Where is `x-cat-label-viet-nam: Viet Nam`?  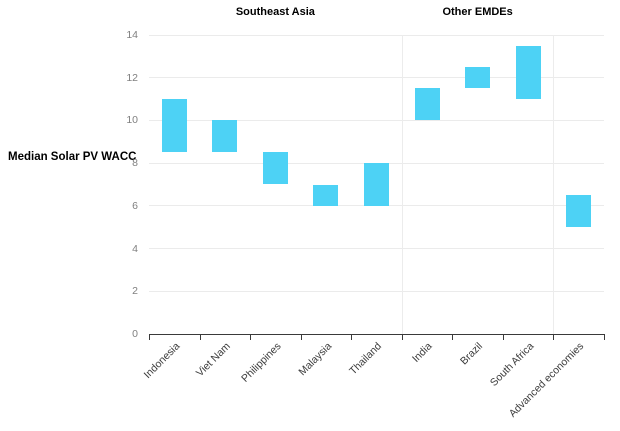
x-cat-label-viet-nam: Viet Nam is located at coordinates (213, 360).